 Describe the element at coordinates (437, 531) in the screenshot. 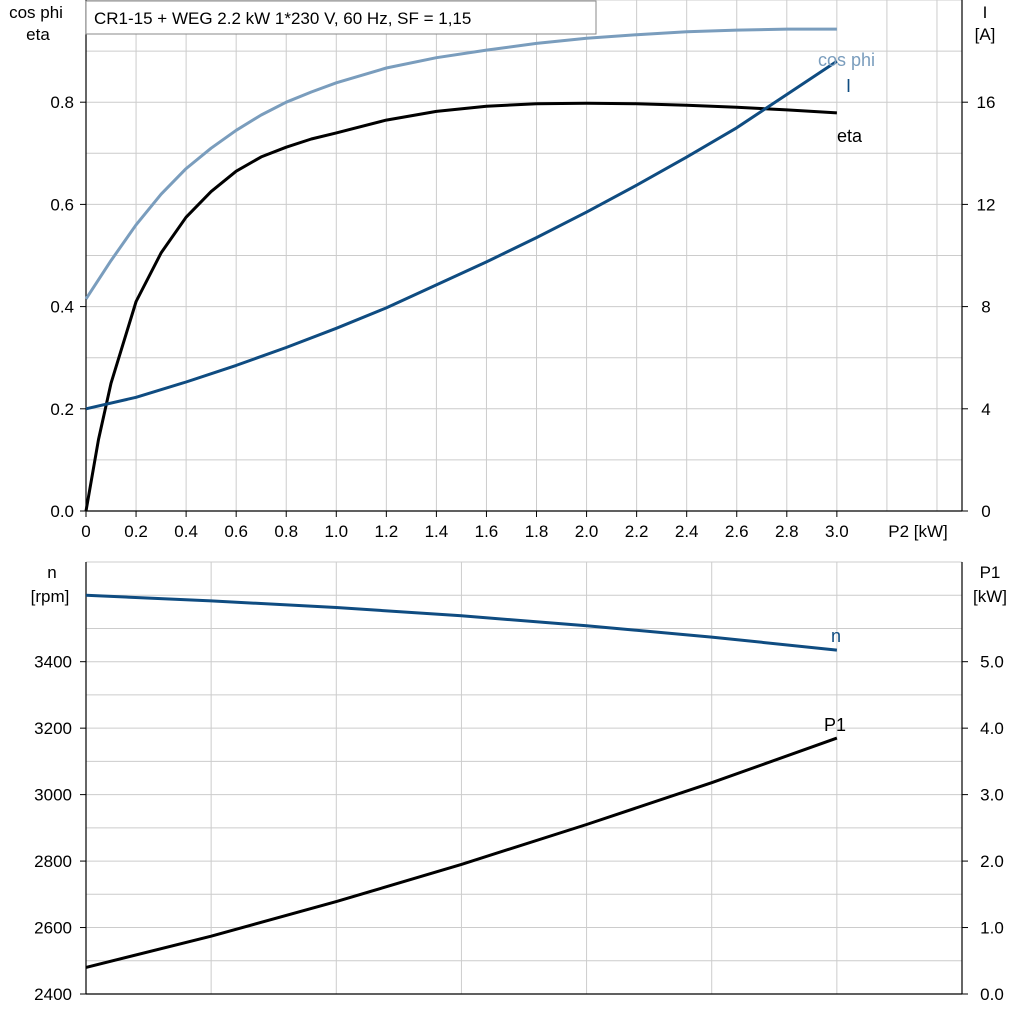

I see `x-tick-label: 1.4` at that location.